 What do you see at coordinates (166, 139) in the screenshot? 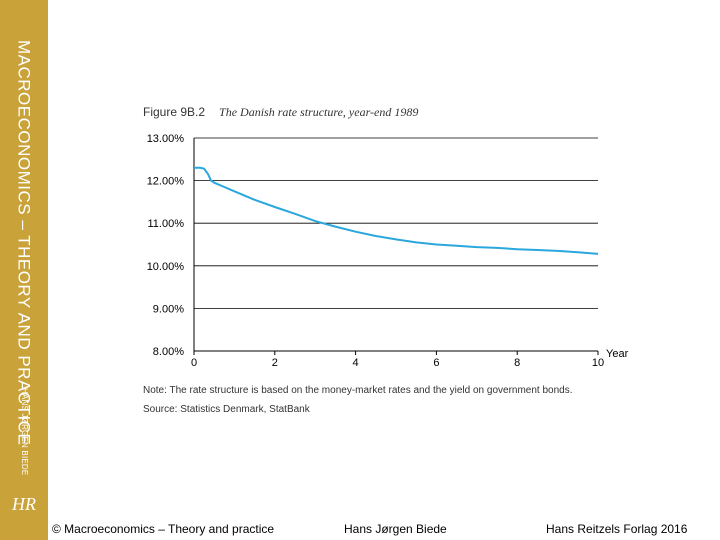
I see `y-tick-label: 13.00%` at bounding box center [166, 139].